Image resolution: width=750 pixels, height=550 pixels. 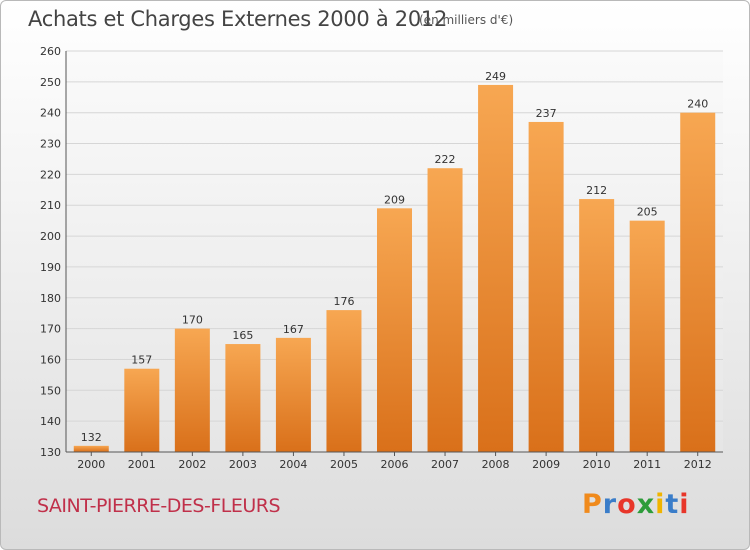 I want to click on y-tick-label: 160, so click(x=50, y=359).